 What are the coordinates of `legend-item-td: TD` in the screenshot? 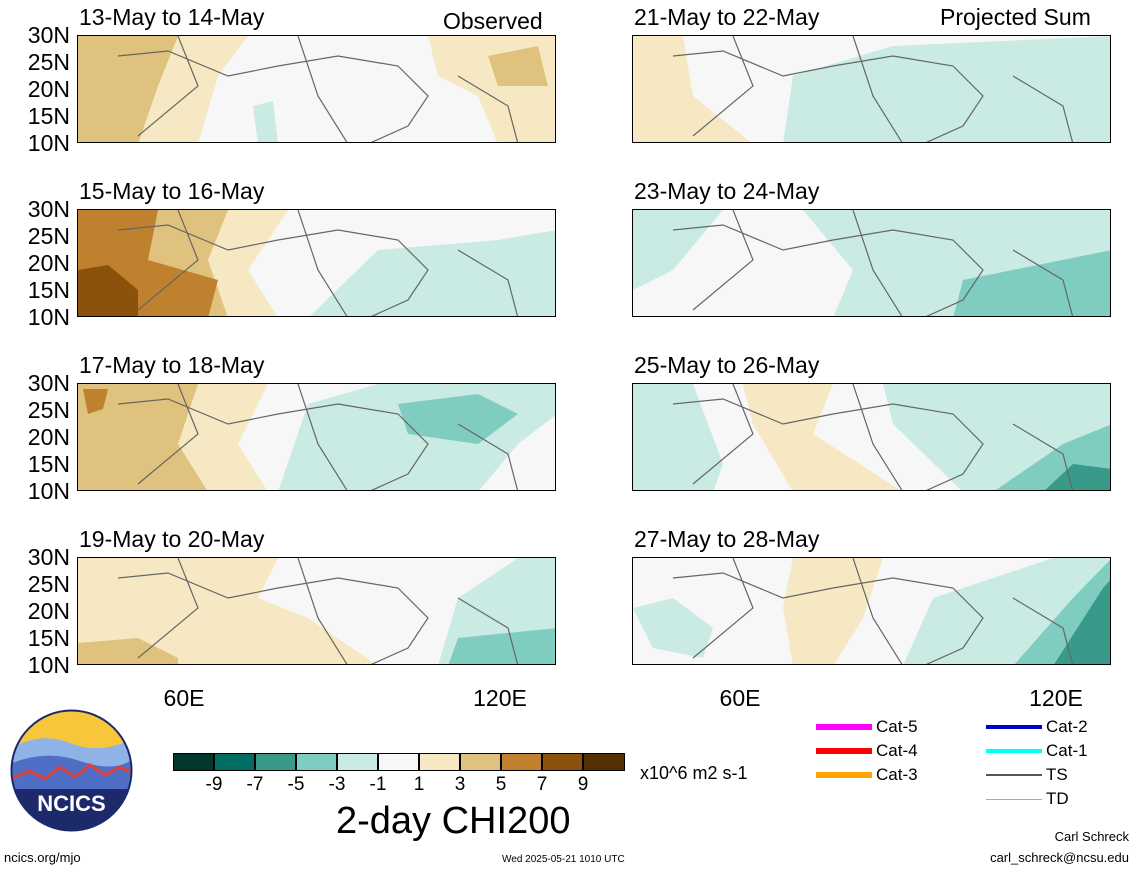 It's located at (1027, 799).